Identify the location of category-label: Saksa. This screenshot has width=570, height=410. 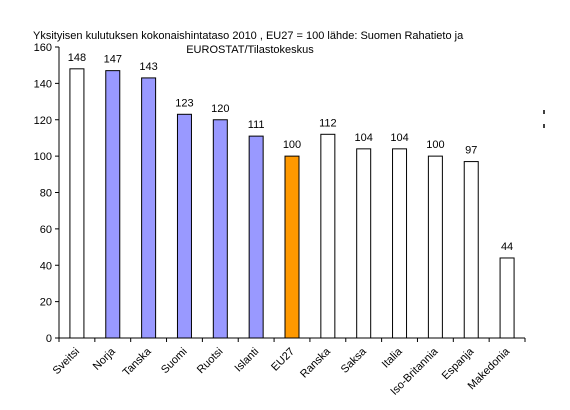
(354, 360).